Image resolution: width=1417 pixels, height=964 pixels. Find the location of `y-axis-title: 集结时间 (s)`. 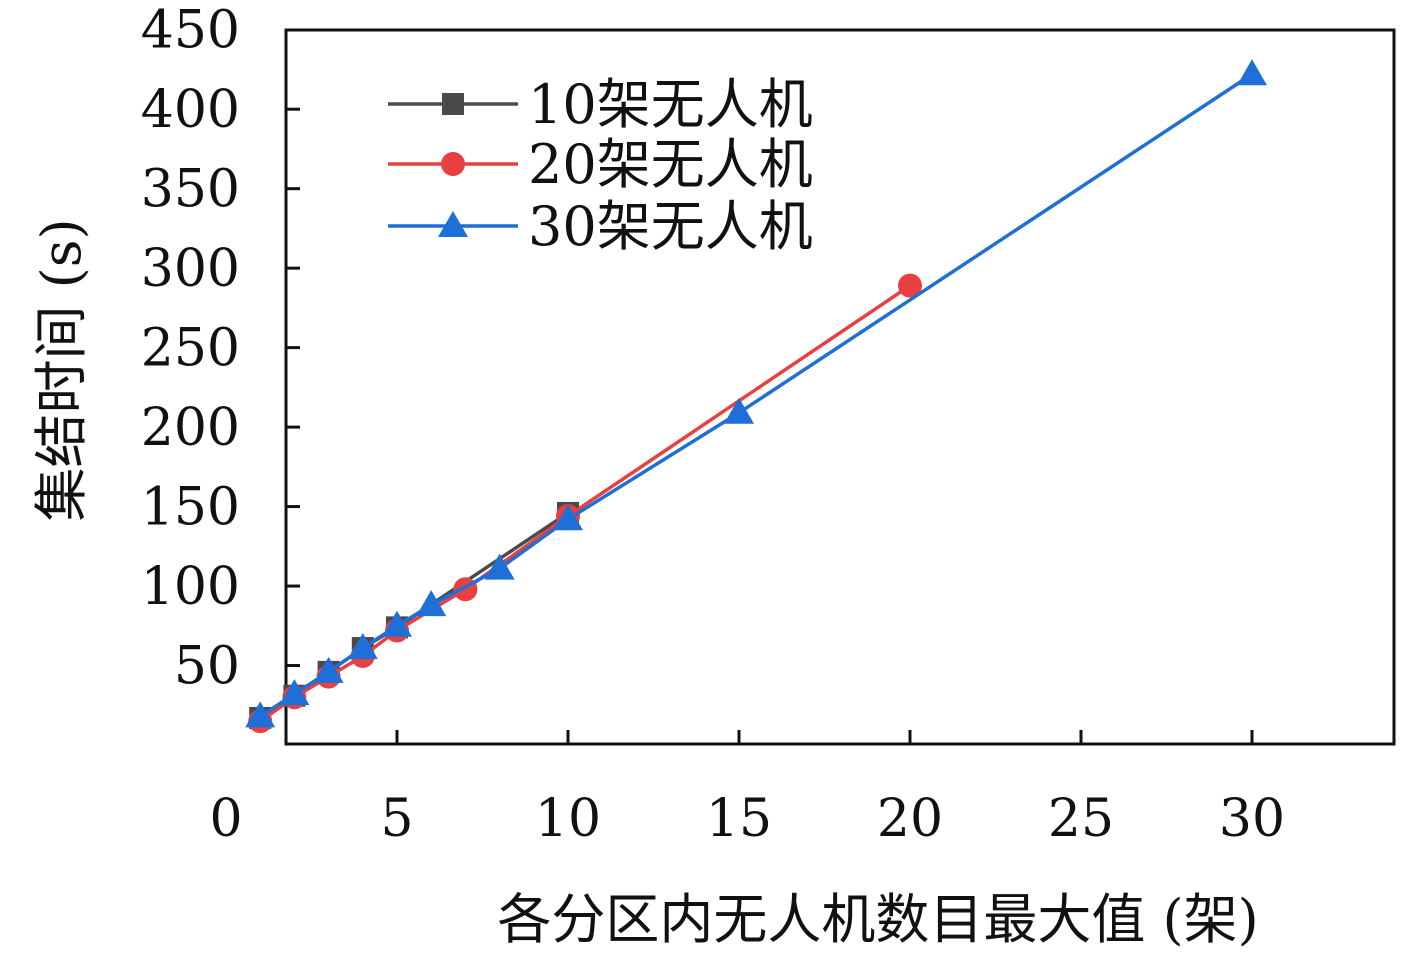

y-axis-title: 集结时间 (s) is located at coordinates (61, 369).